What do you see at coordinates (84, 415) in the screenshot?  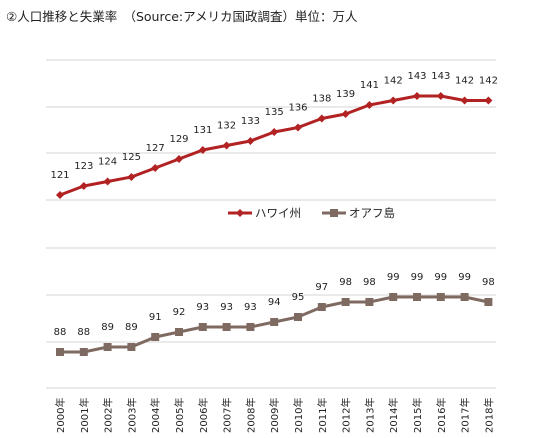 I see `x-tick-label: 2001年` at bounding box center [84, 415].